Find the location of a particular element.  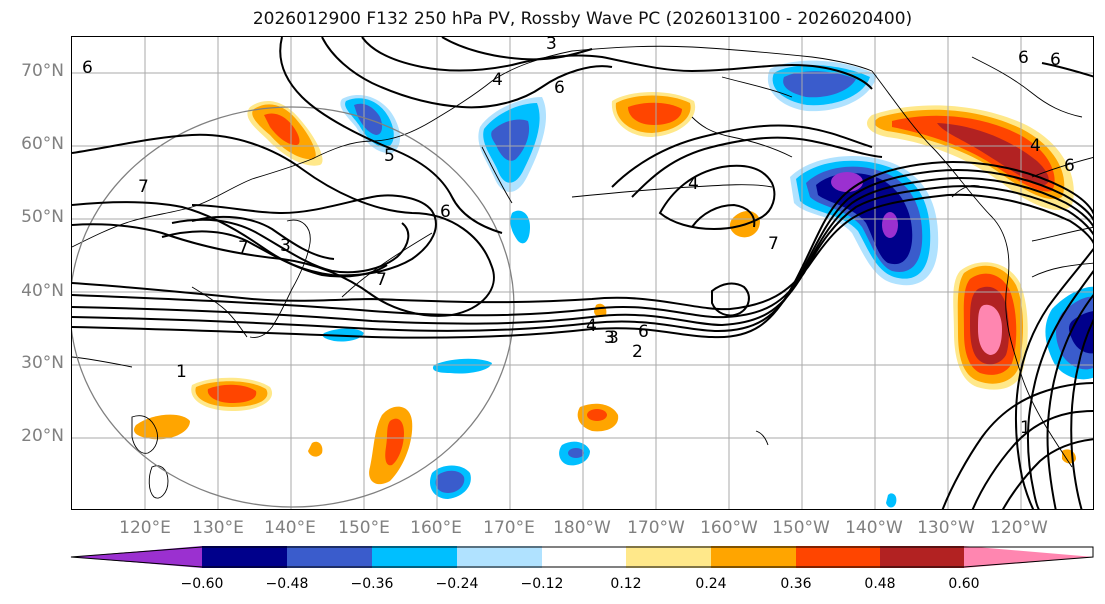

positive-anomaly-northeast-asia is located at coordinates (285, 133).